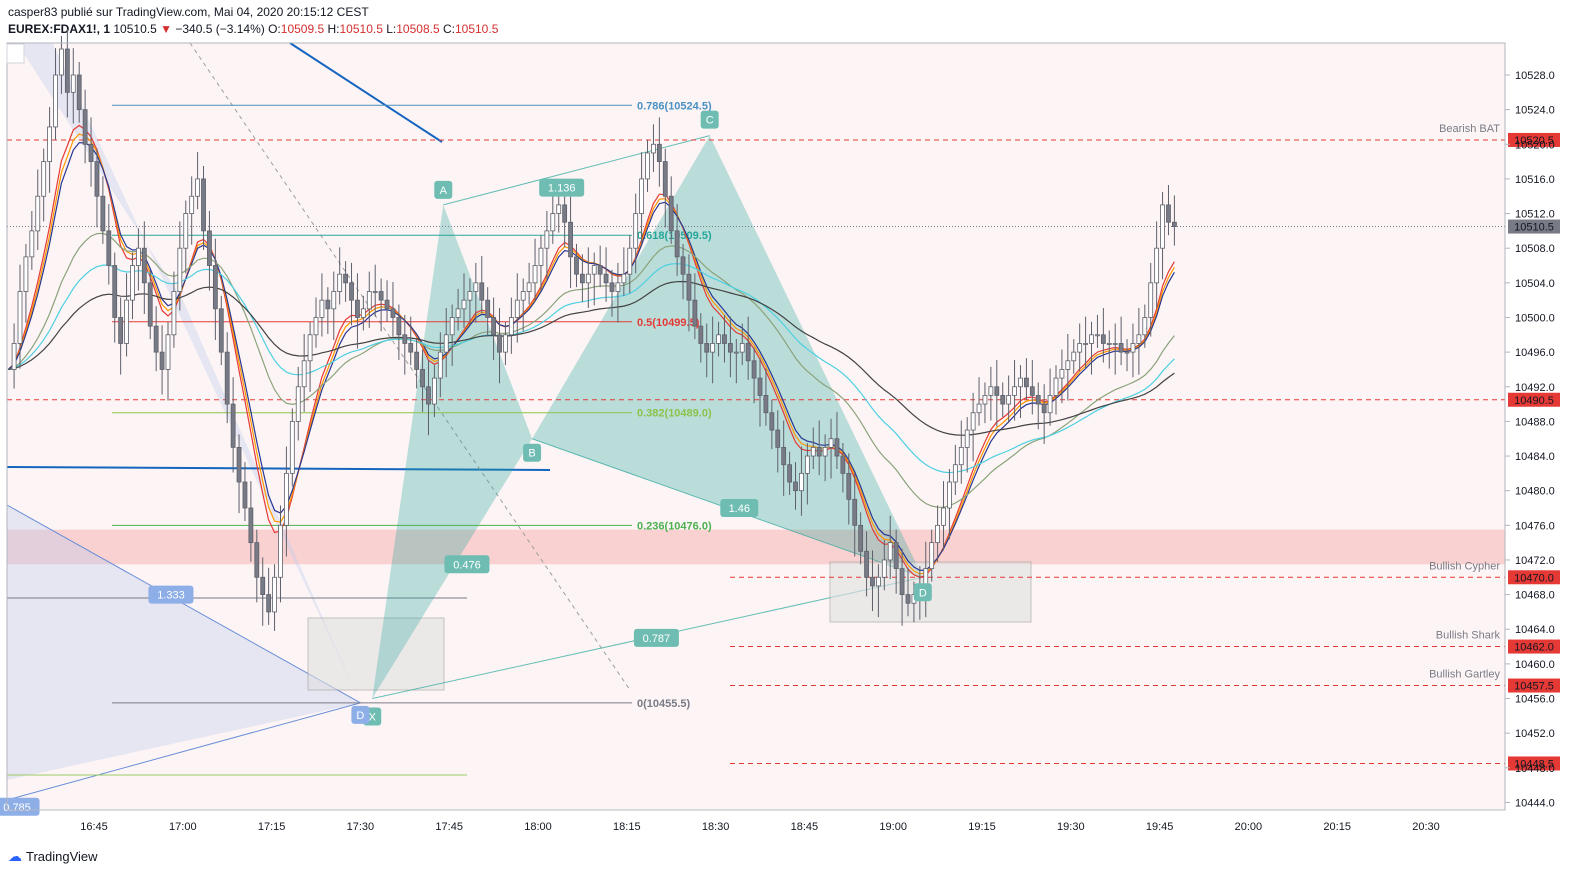 This screenshot has height=888, width=1594. I want to click on low-label: L:, so click(391, 29).